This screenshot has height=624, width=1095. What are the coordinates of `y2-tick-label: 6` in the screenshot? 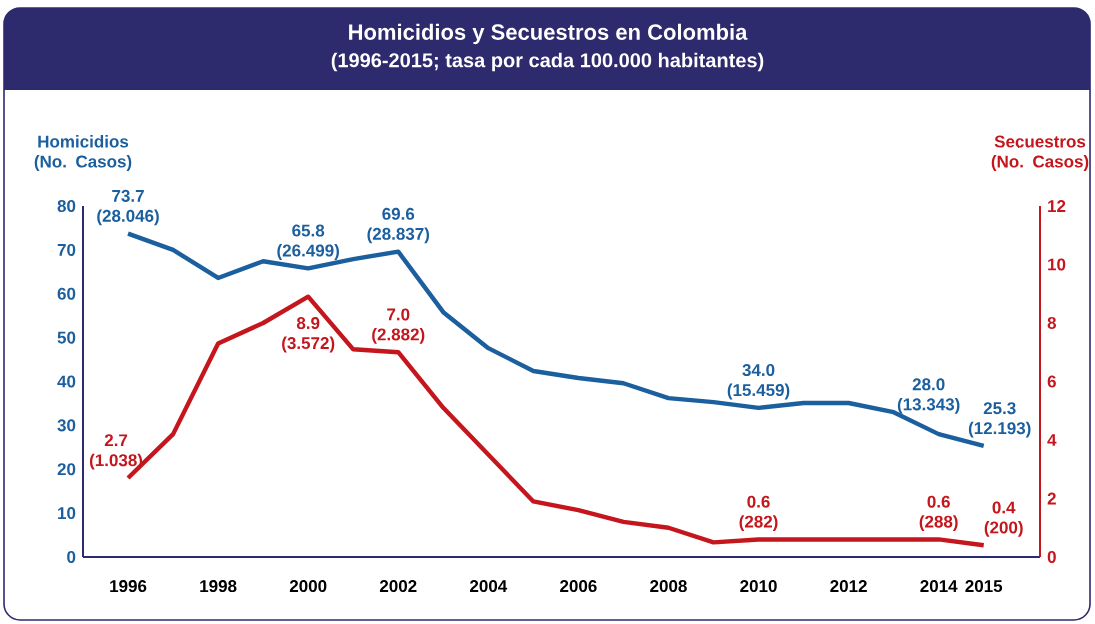 It's located at (1051, 381).